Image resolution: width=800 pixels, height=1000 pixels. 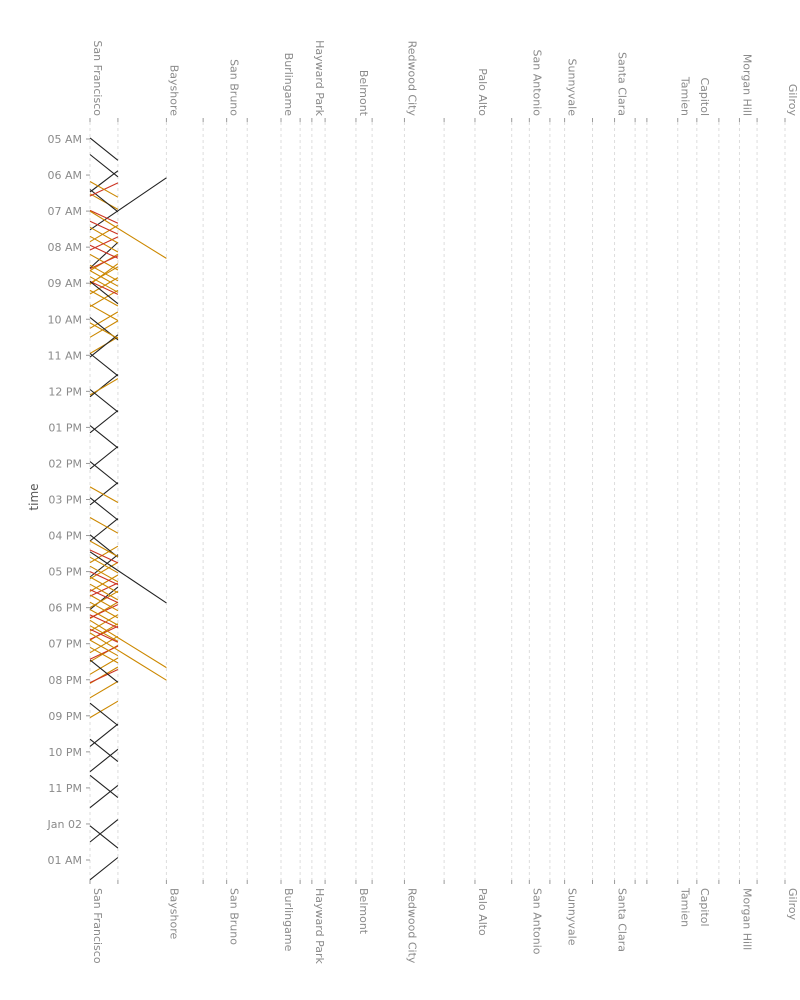 What do you see at coordinates (64, 860) in the screenshot?
I see `time-tick-label: 01 AM` at bounding box center [64, 860].